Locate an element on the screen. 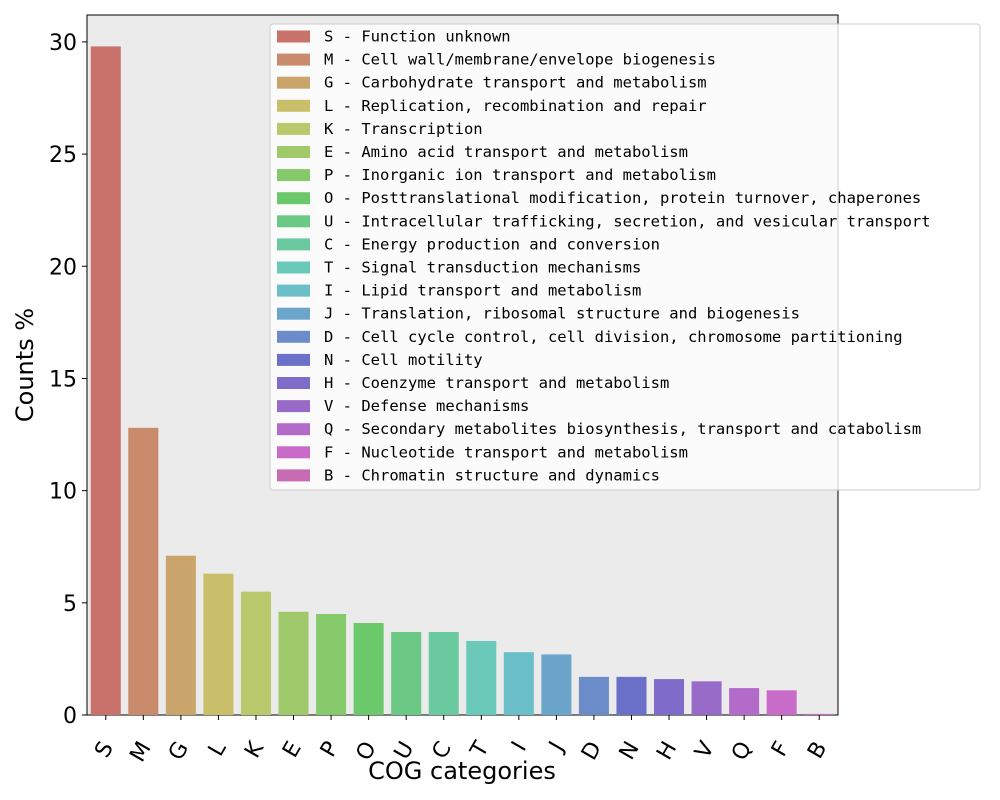 This screenshot has width=1000, height=800. legend-swatch-K is located at coordinates (293, 128).